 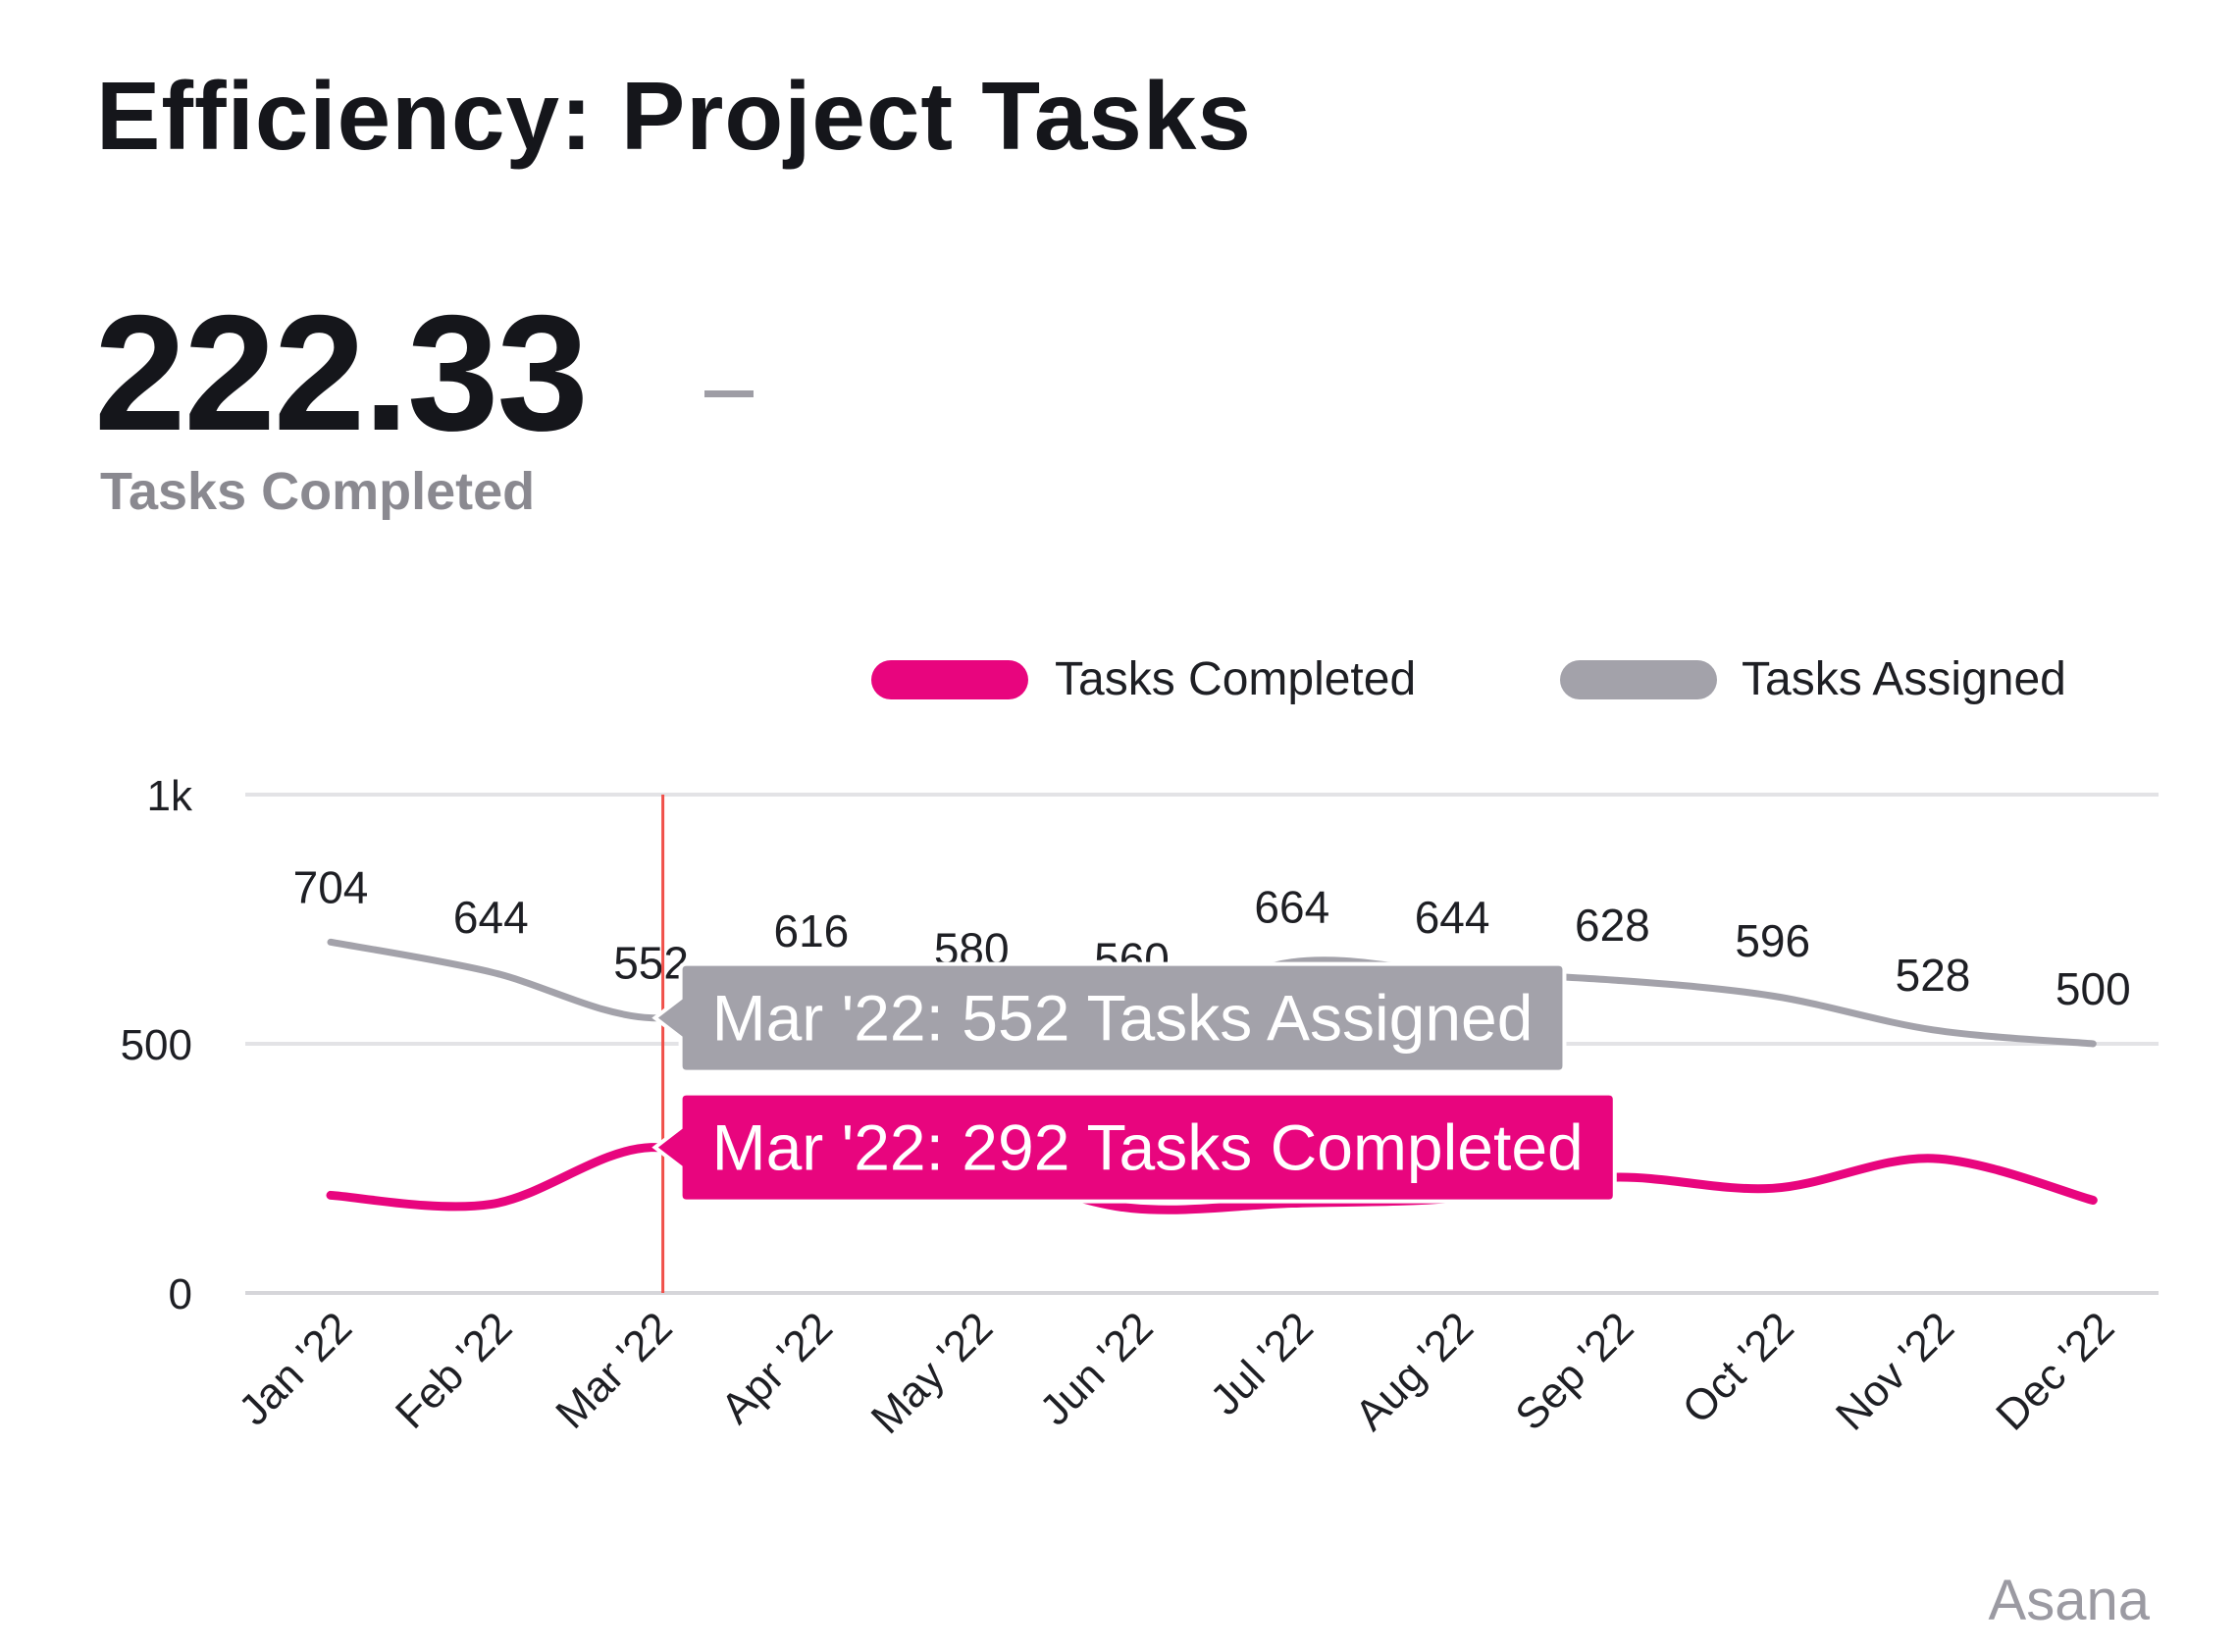 I want to click on x-tick-label: Jun '22, so click(x=1097, y=1368).